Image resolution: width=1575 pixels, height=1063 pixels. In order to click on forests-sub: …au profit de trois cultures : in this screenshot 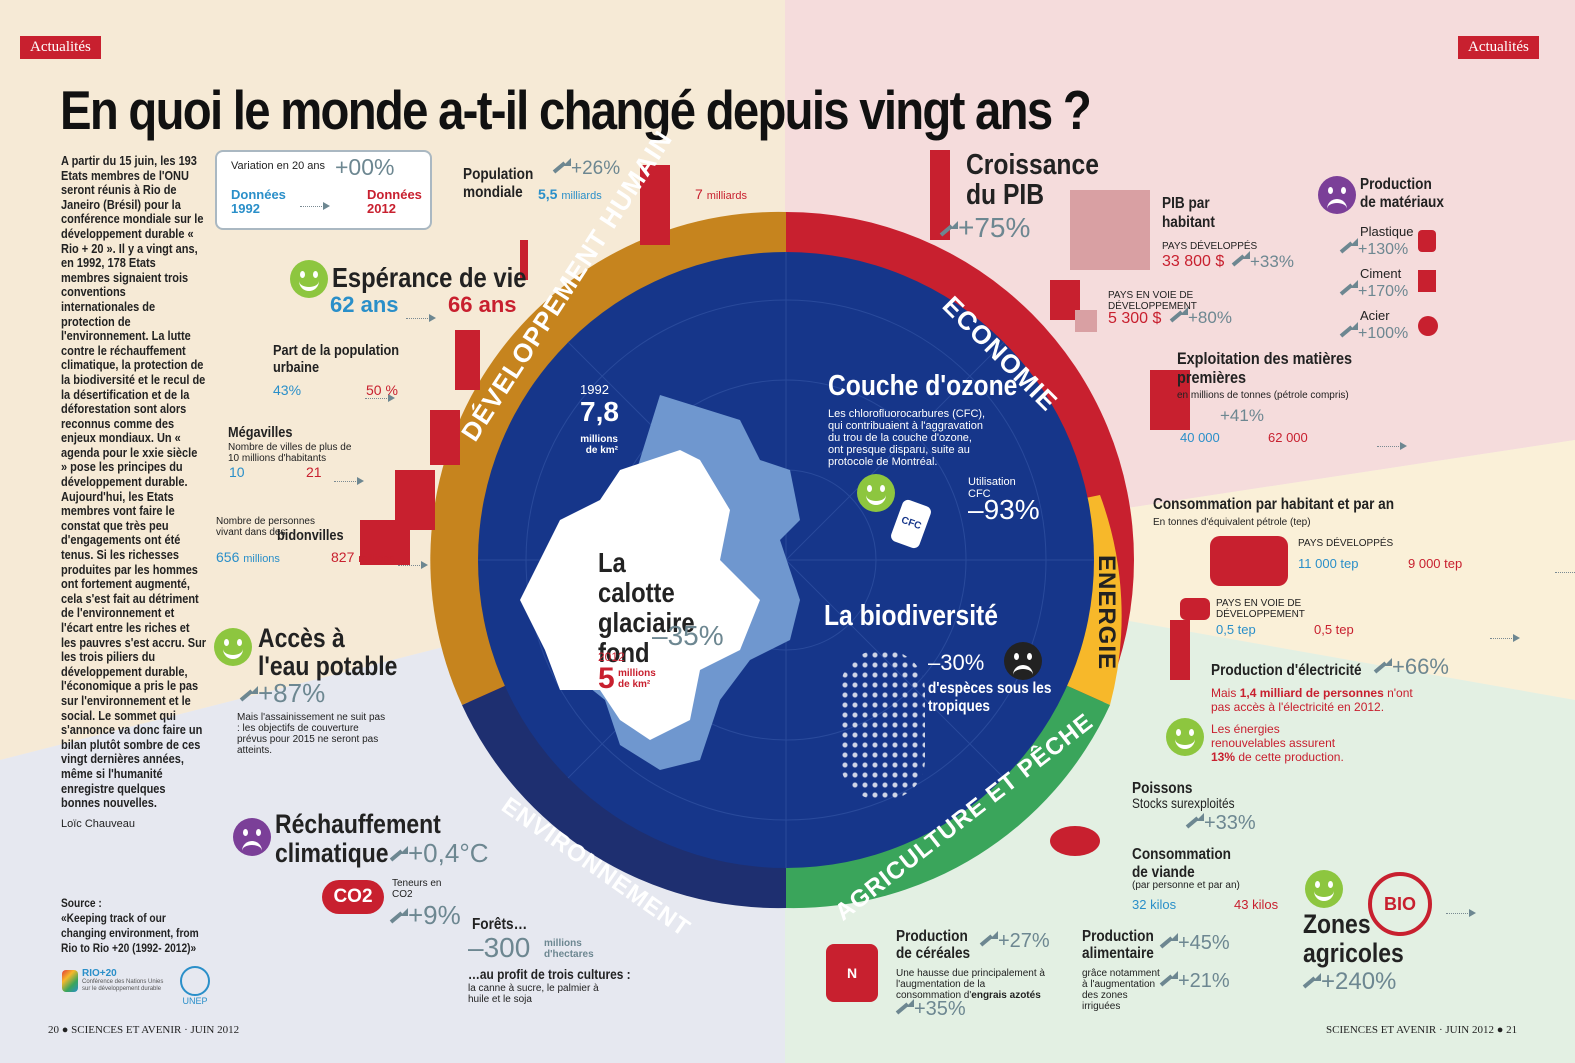, I will do `click(549, 974)`.